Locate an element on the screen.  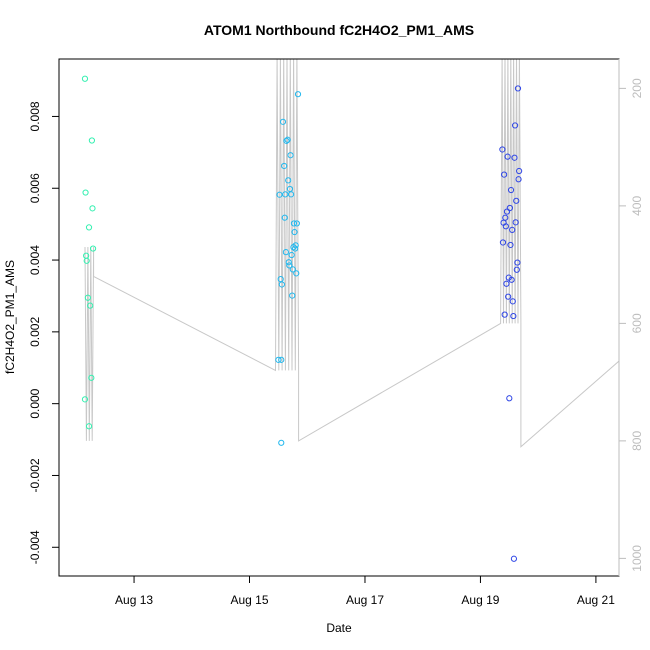
x-axis: Aug 13 Aug 15 Aug 17 Aug 19 Aug 21 is located at coordinates (365, 591).